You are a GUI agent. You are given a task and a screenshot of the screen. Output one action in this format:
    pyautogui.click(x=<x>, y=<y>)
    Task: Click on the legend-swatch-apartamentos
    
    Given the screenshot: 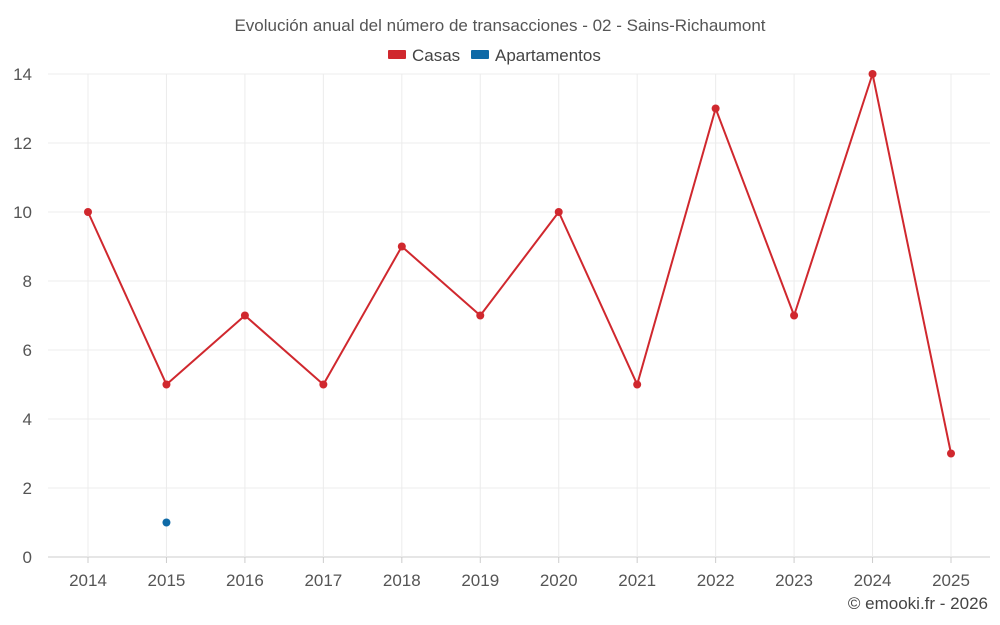 What is the action you would take?
    pyautogui.click(x=480, y=54)
    